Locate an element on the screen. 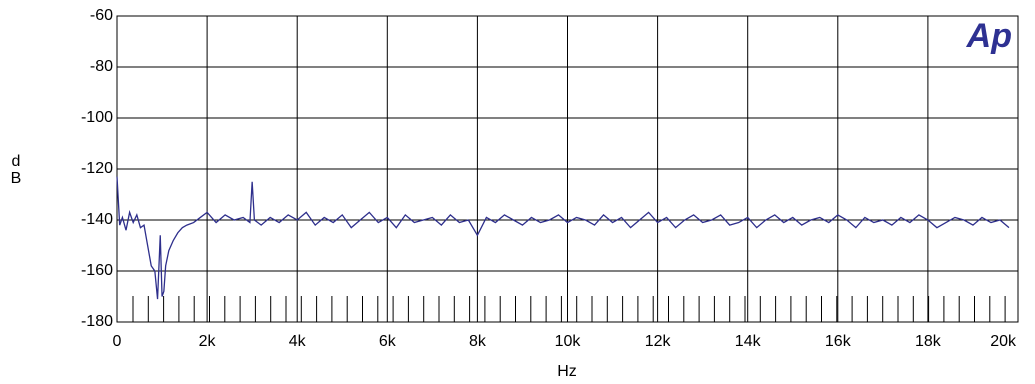 The image size is (1035, 384). y-tick-label: -60 is located at coordinates (101, 15).